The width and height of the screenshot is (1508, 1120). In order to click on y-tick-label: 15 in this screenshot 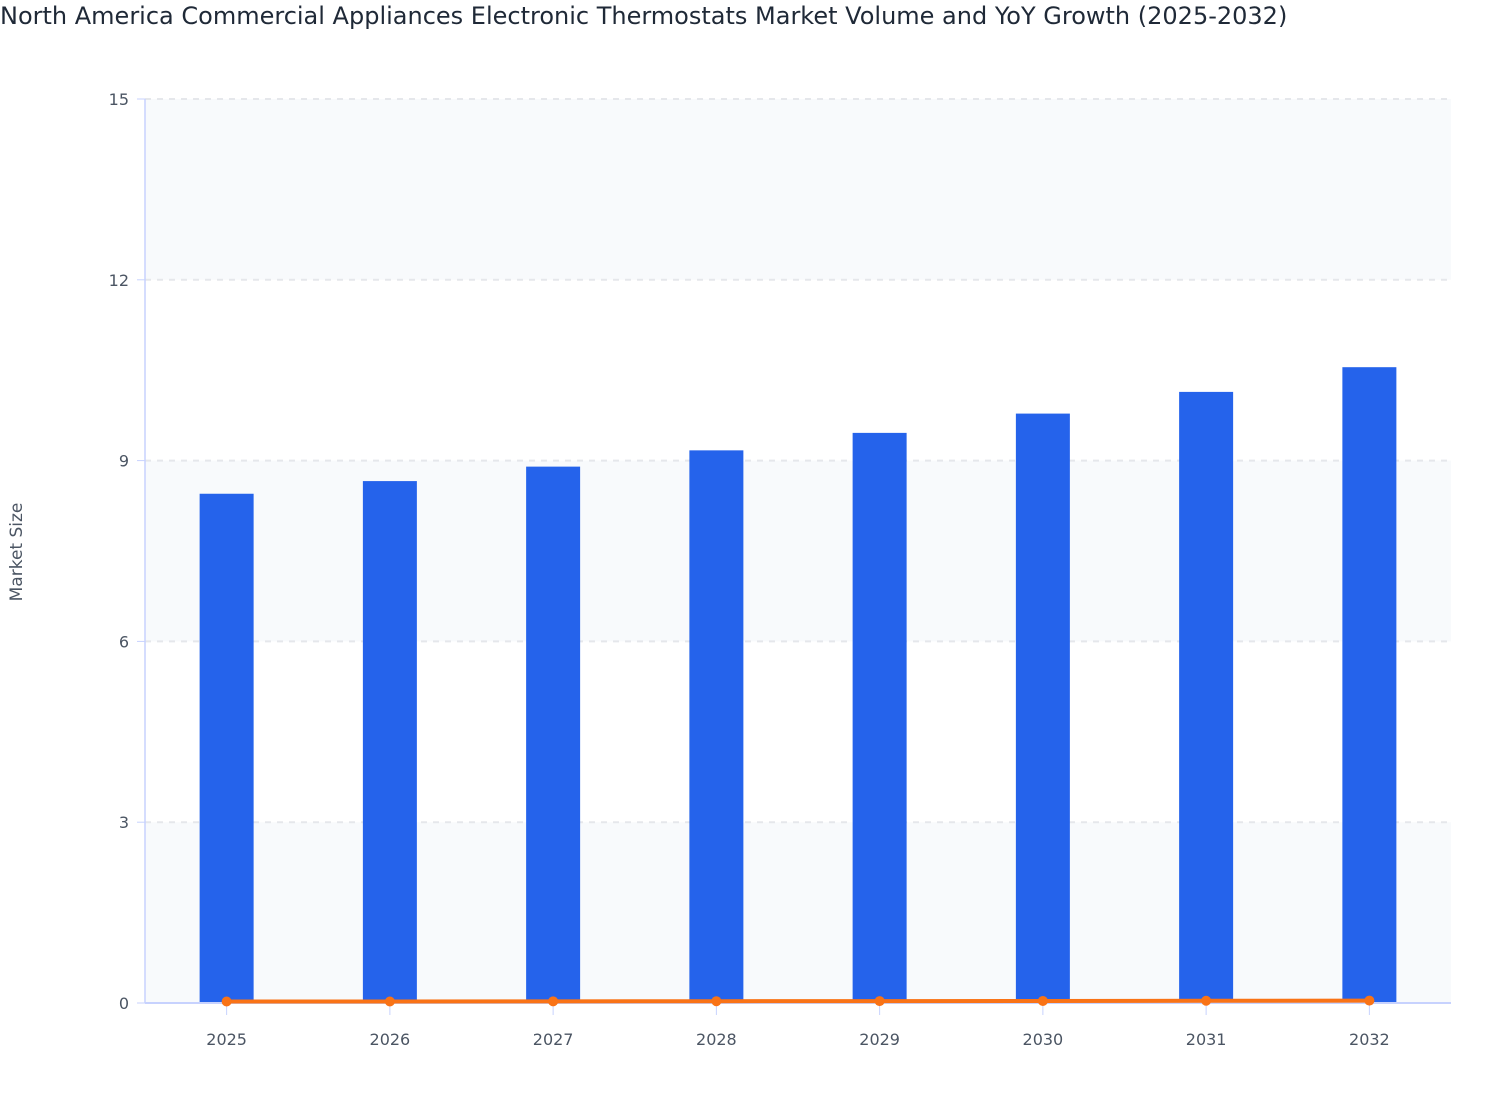, I will do `click(119, 99)`.